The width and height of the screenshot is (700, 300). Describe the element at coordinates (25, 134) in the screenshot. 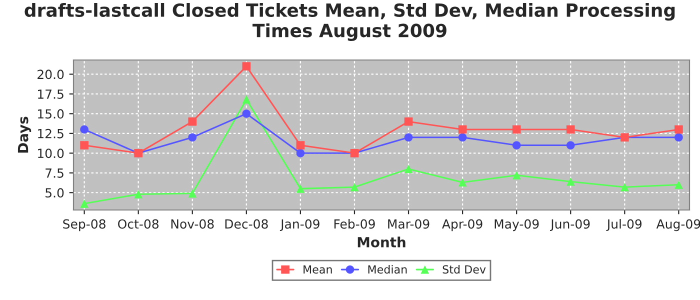

I see `y-axis-title: Days` at that location.